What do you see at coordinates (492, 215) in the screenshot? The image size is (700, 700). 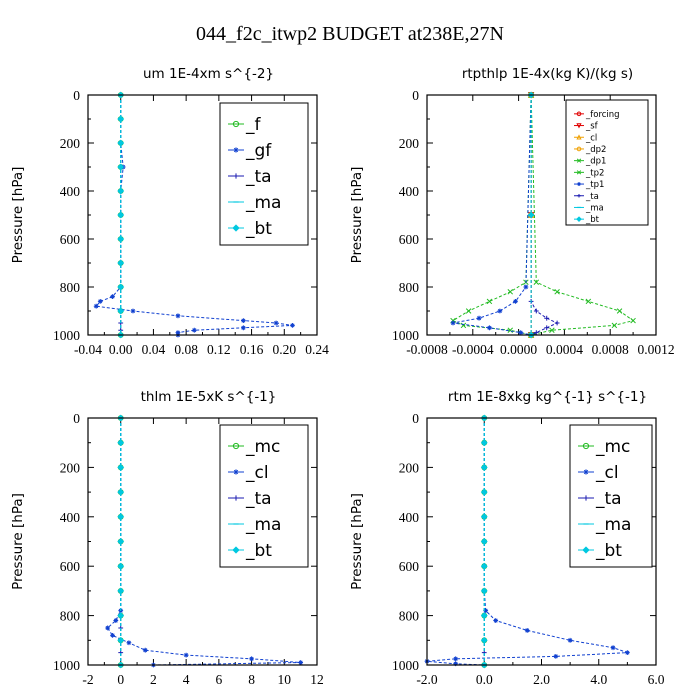 I see `series-line-tp1` at bounding box center [492, 215].